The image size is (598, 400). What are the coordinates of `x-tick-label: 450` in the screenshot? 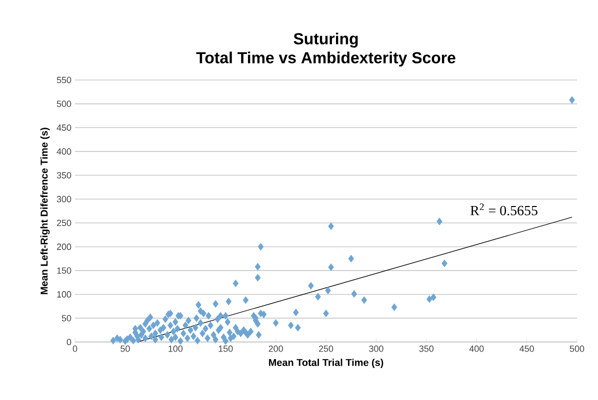 It's located at (527, 349).